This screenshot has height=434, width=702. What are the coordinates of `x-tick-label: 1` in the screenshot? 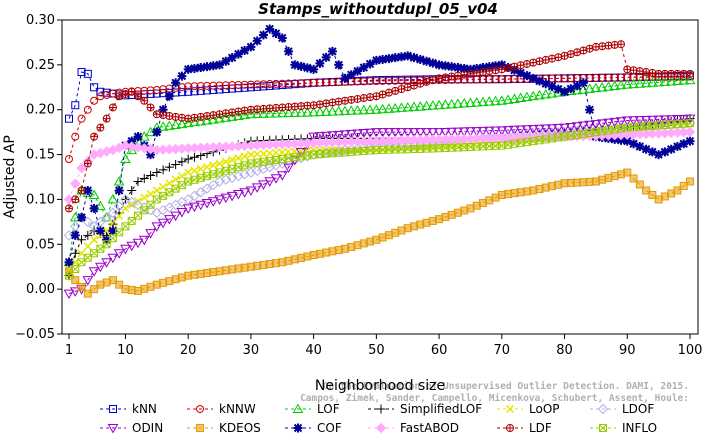 It's located at (69, 350).